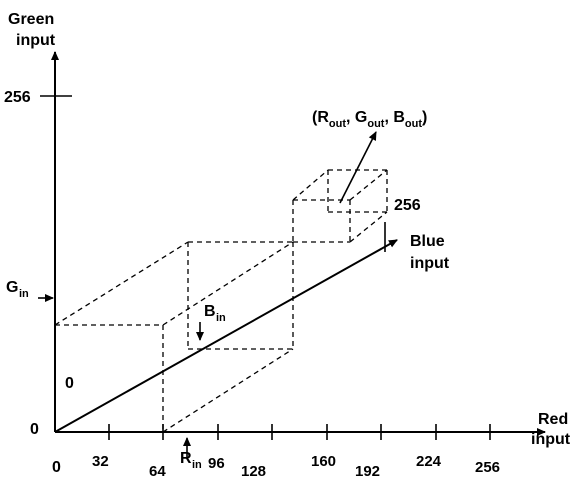  I want to click on red-axis-label-line1: Red, so click(553, 419).